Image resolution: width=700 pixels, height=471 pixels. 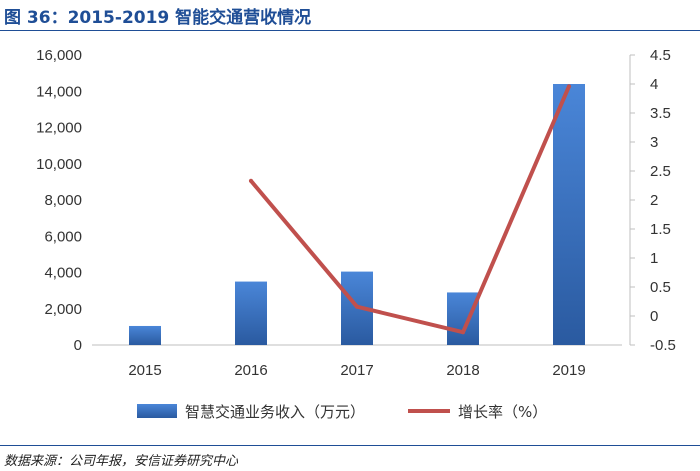 I want to click on left-axis-tick-label: 10,000, so click(x=59, y=164).